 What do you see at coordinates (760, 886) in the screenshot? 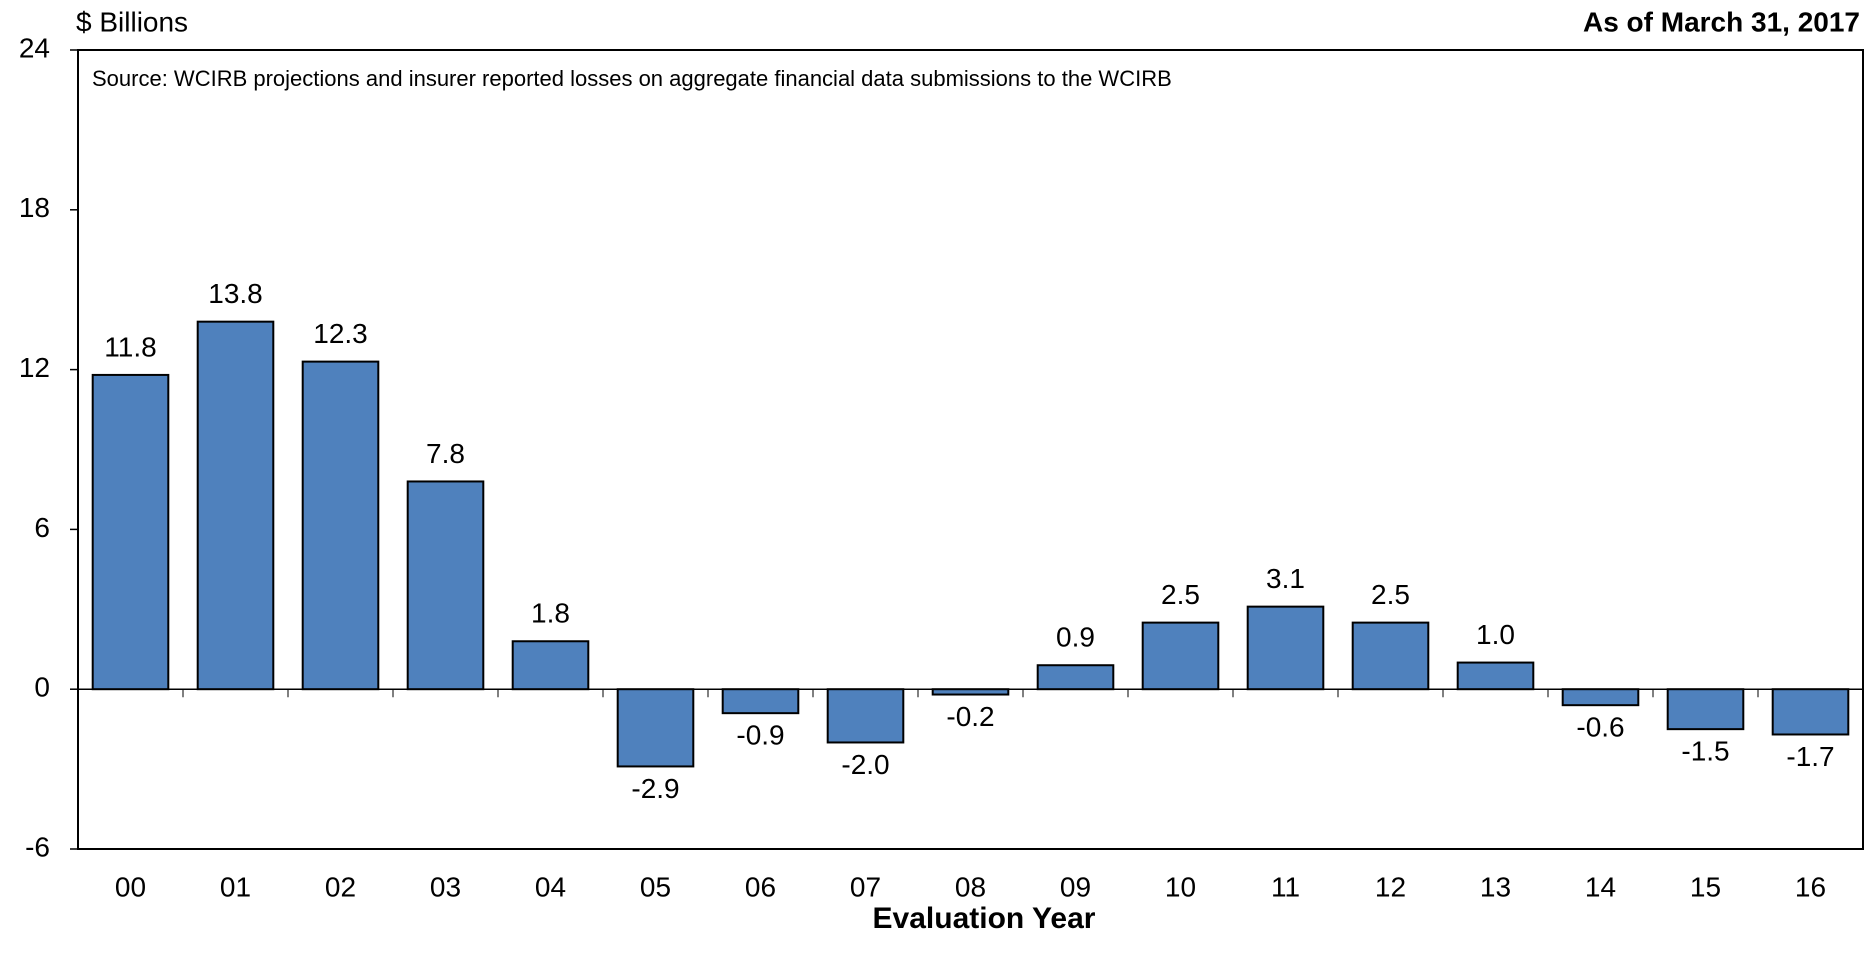
I see `x-tick-label: 06` at bounding box center [760, 886].